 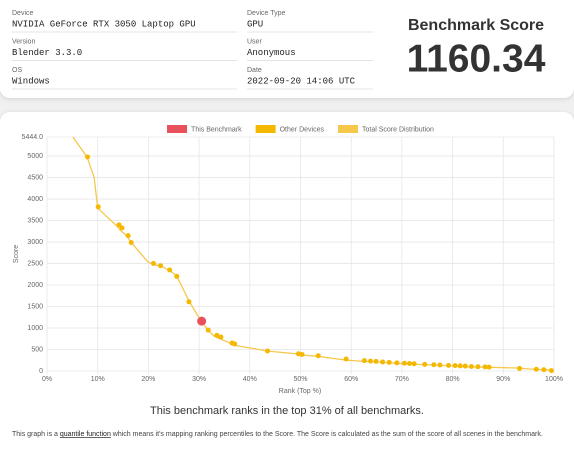 What do you see at coordinates (402, 379) in the screenshot?
I see `x-tick-label: 70%` at bounding box center [402, 379].